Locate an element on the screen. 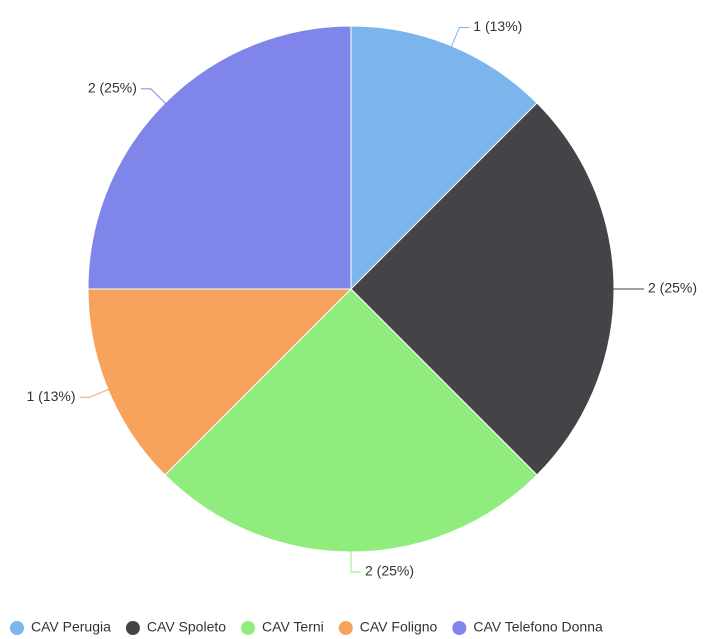  legend-label: CAV Foligno is located at coordinates (399, 627).